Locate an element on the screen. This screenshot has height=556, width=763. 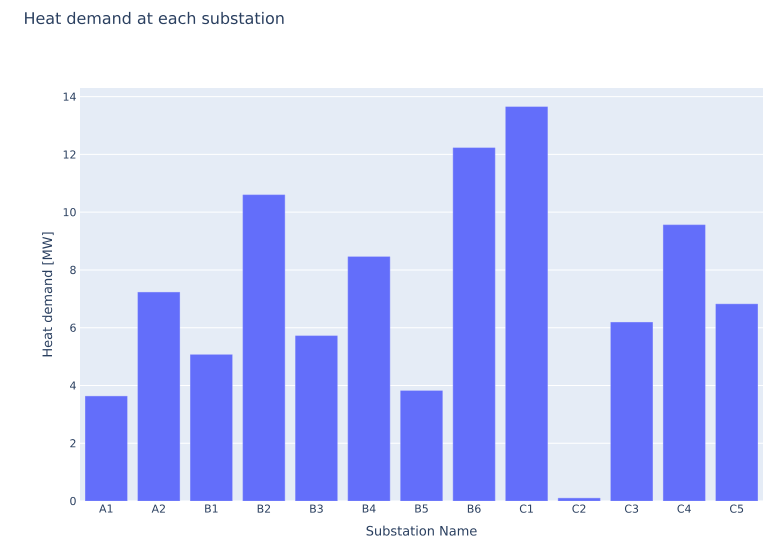
x-tick-label: C4 is located at coordinates (684, 508).